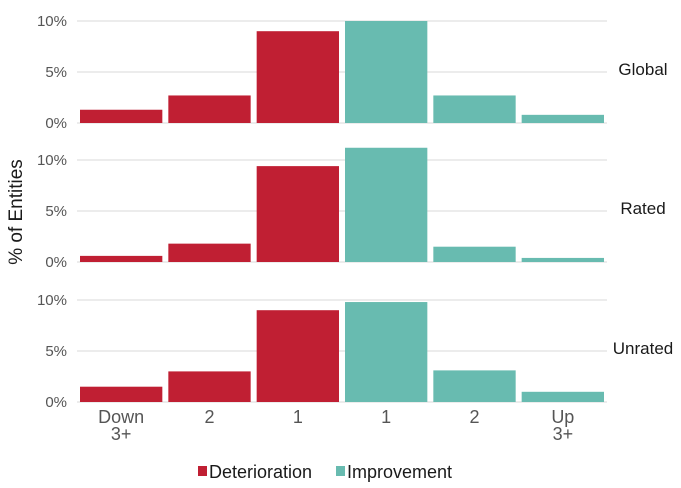 This screenshot has height=488, width=681. What do you see at coordinates (325, 472) in the screenshot?
I see `legend: Deterioration Improvement` at bounding box center [325, 472].